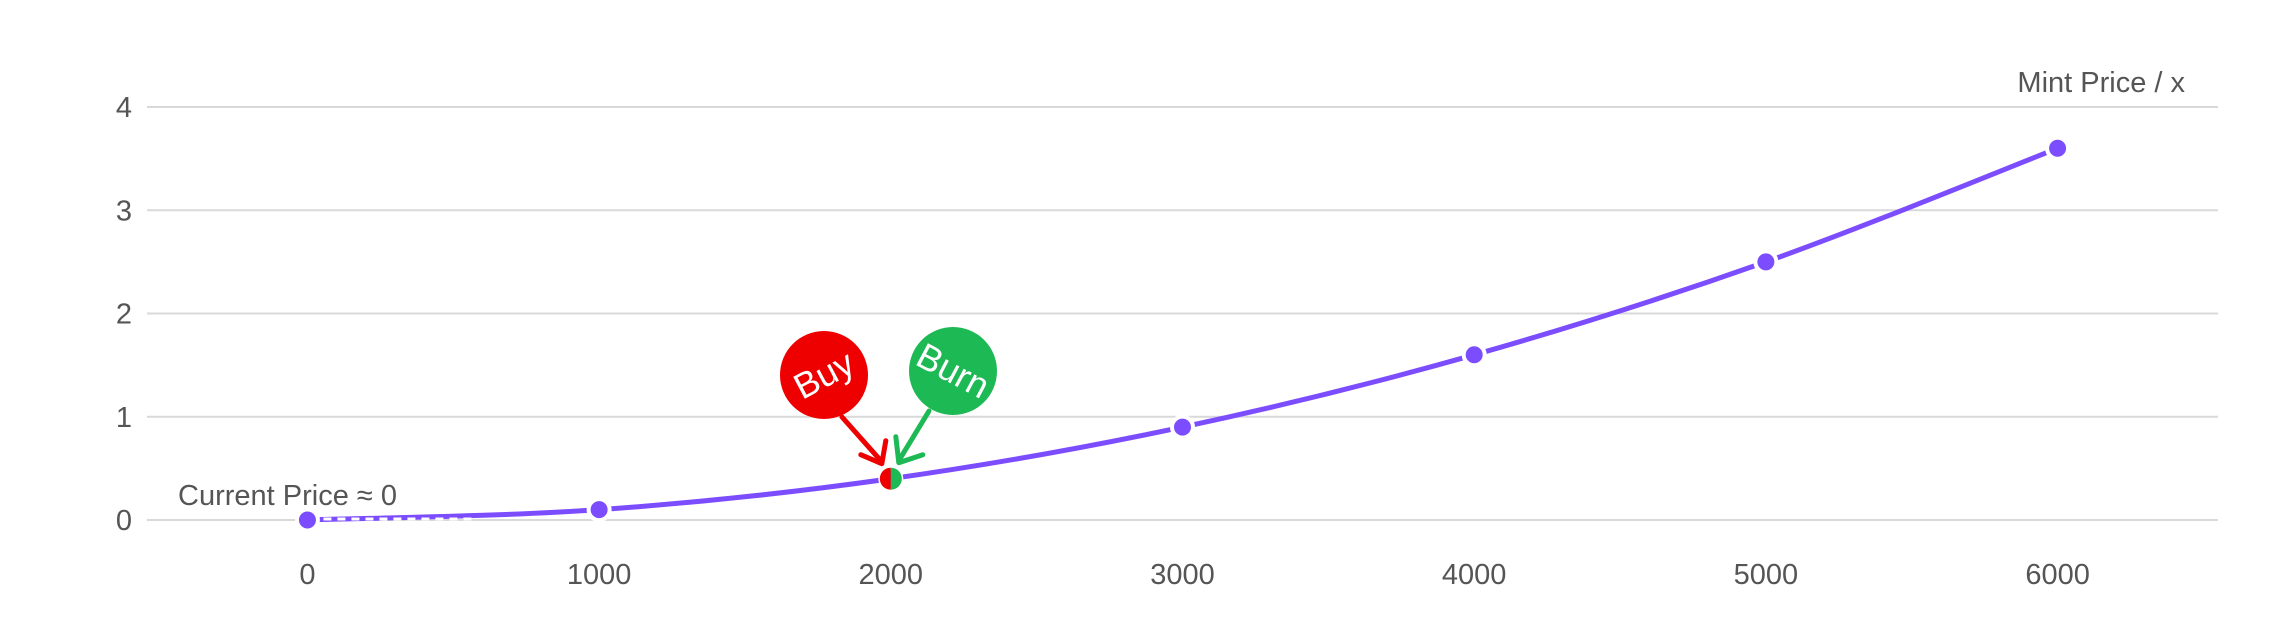 The image size is (2289, 644). I want to click on x-tick-label: 1000, so click(599, 575).